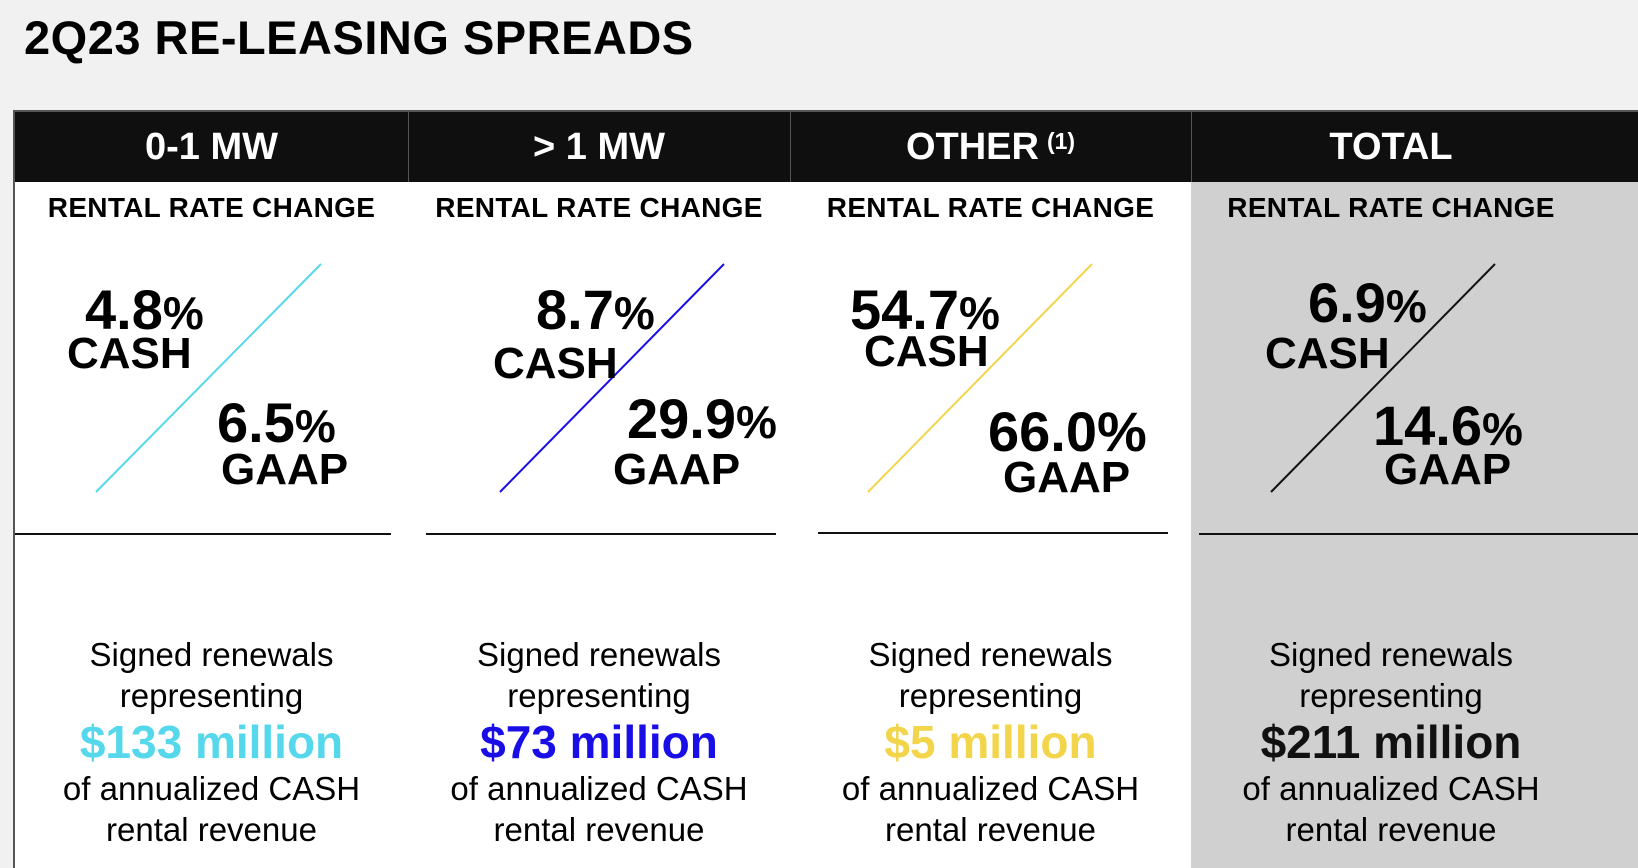 Image resolution: width=1638 pixels, height=868 pixels. Describe the element at coordinates (276, 422) in the screenshot. I see `gaap-value: 6.5%` at that location.